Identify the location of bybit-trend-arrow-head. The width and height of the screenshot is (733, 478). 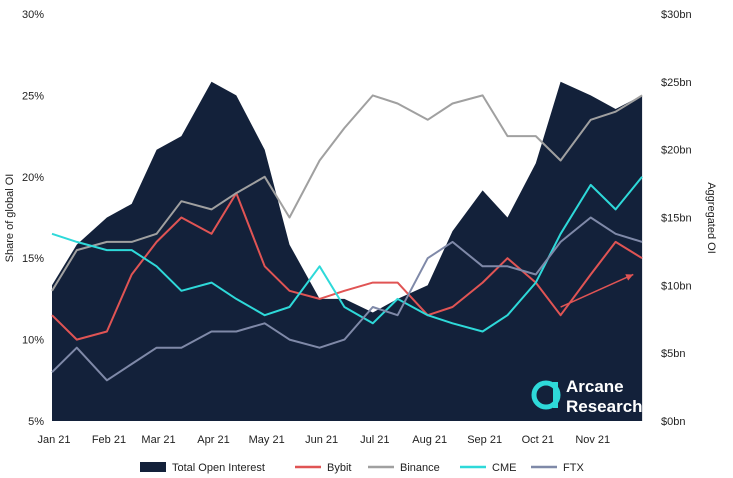
(629, 277).